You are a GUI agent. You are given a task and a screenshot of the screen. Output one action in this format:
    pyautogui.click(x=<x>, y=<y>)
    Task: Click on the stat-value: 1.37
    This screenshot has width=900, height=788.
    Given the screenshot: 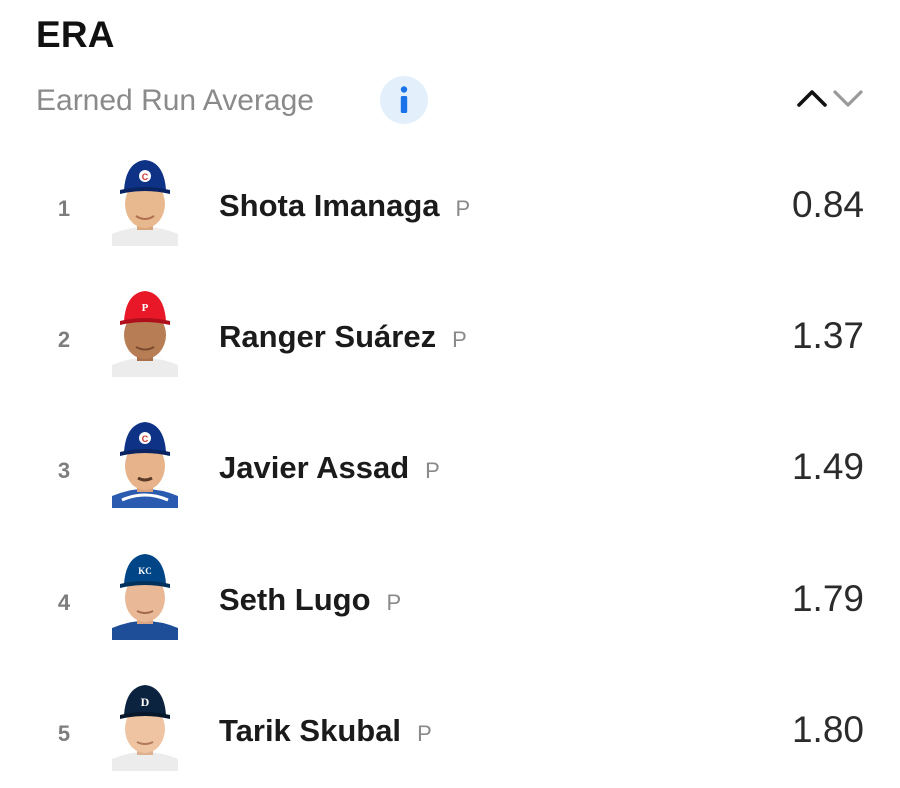 What is the action you would take?
    pyautogui.click(x=827, y=335)
    